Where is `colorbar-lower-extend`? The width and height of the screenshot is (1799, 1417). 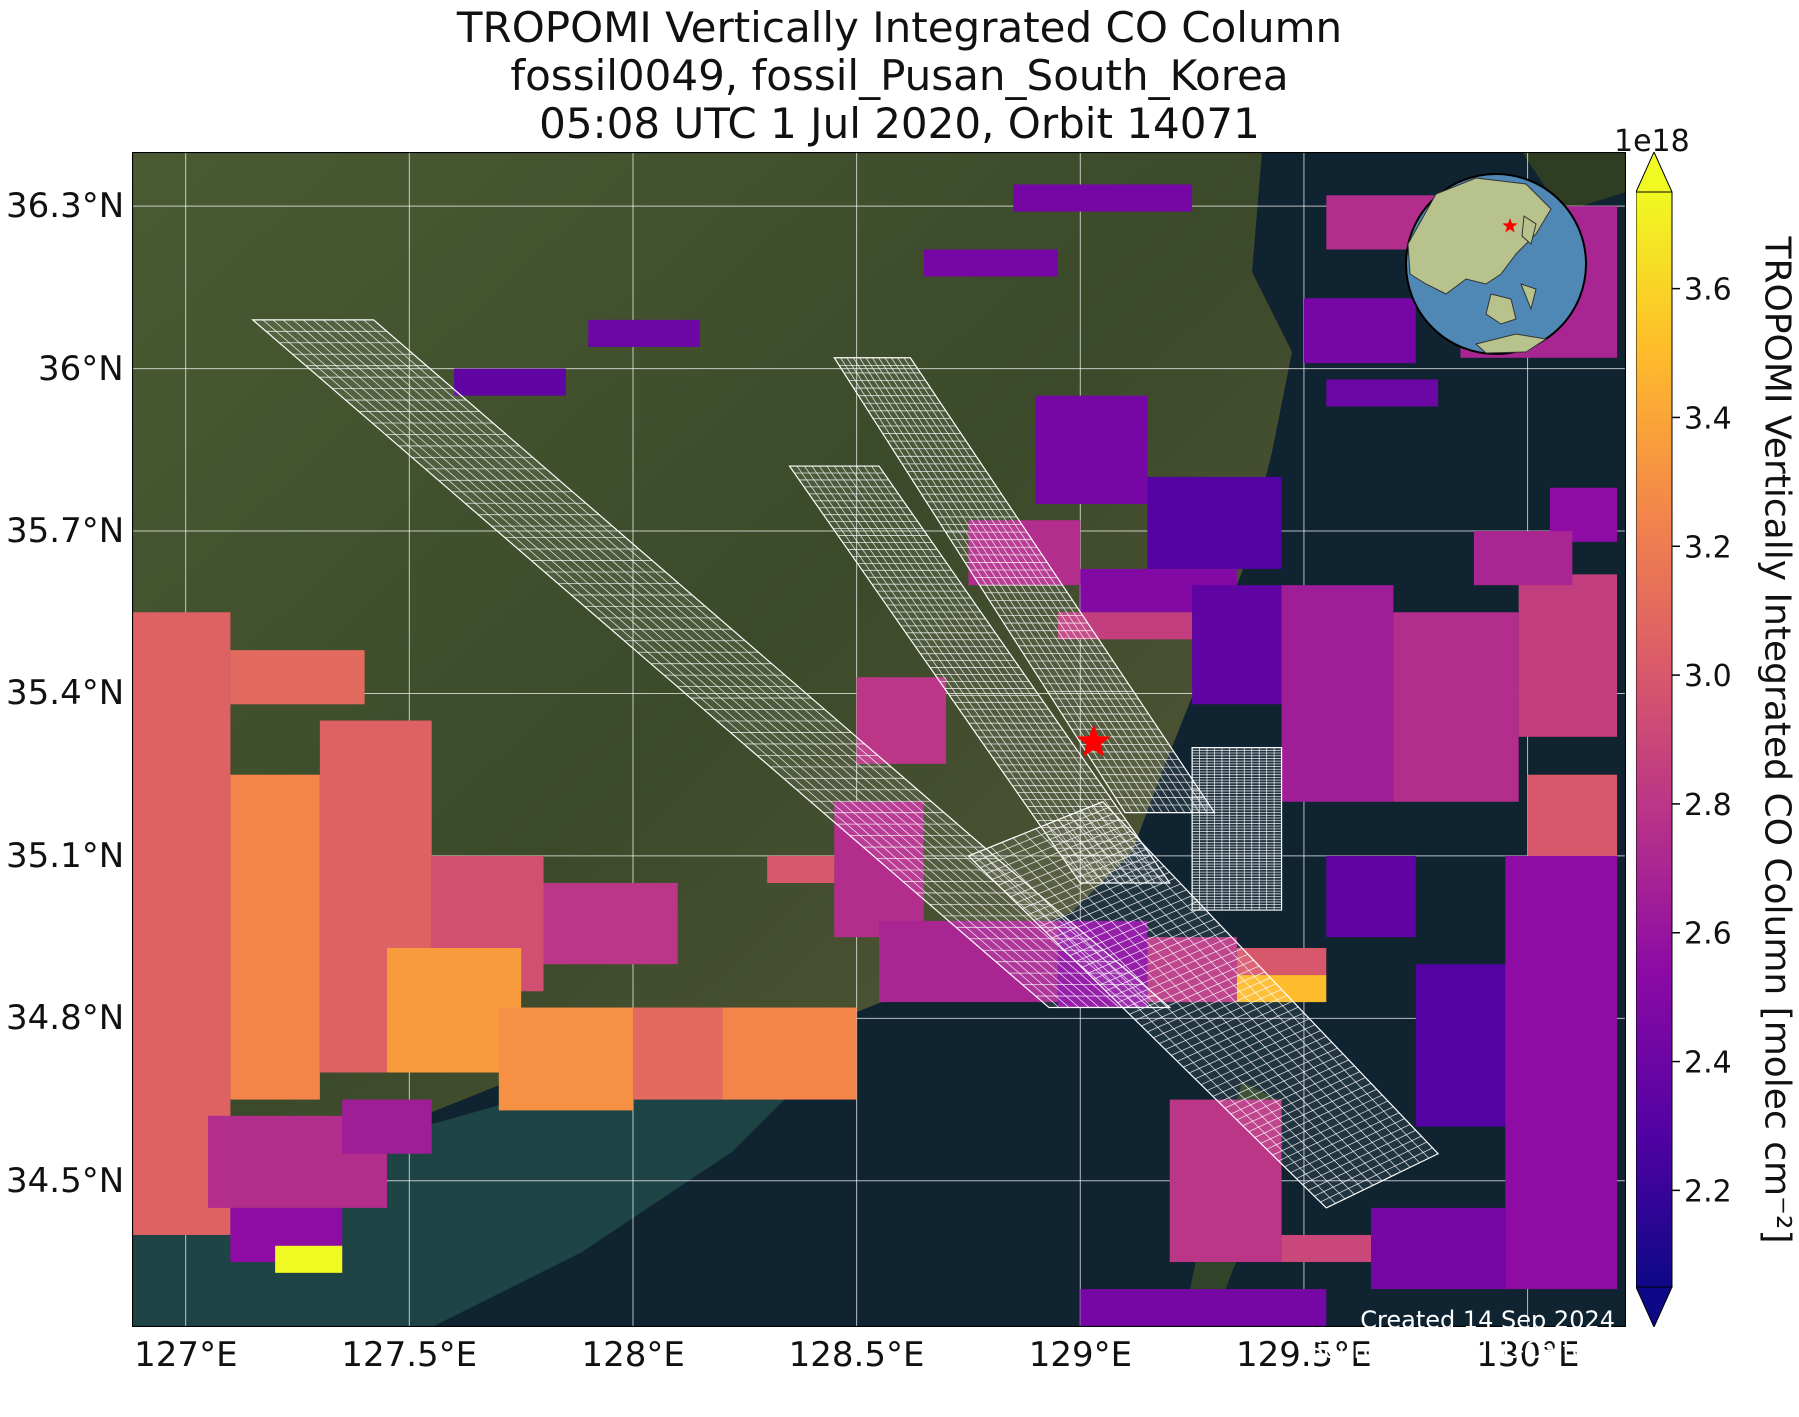
colorbar-lower-extend is located at coordinates (1654, 1306).